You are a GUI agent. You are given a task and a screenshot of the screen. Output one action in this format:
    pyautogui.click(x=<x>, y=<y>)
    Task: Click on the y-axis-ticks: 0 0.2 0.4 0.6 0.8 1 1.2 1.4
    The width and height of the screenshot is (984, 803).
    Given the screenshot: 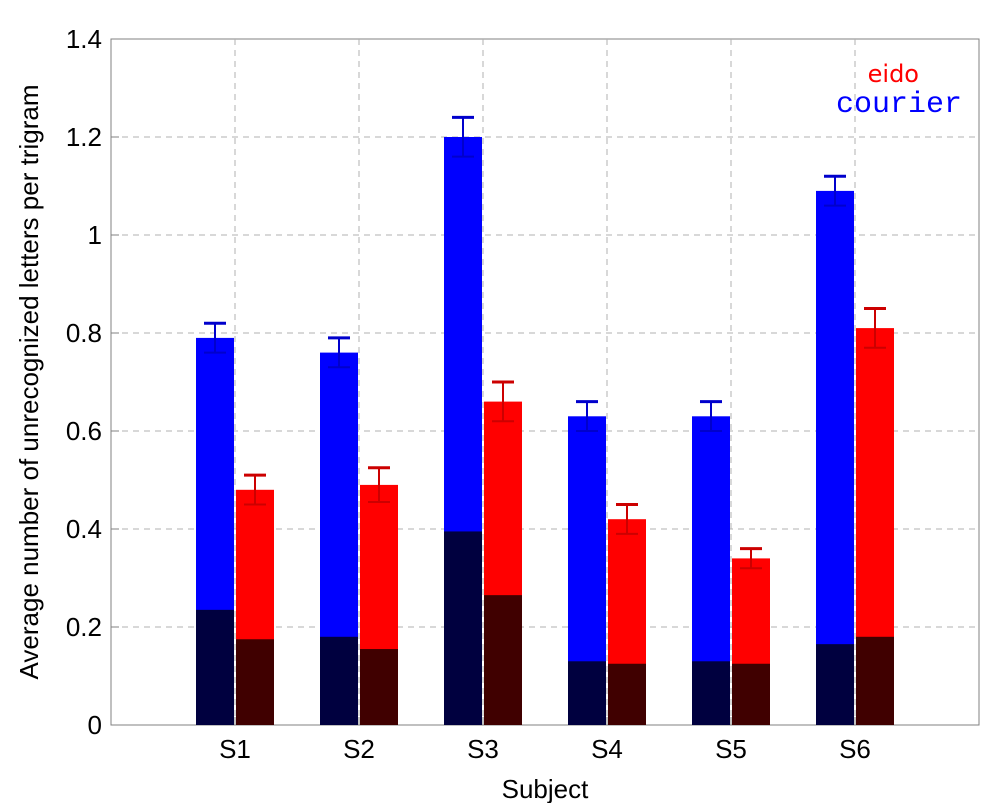 What is the action you would take?
    pyautogui.click(x=92, y=382)
    